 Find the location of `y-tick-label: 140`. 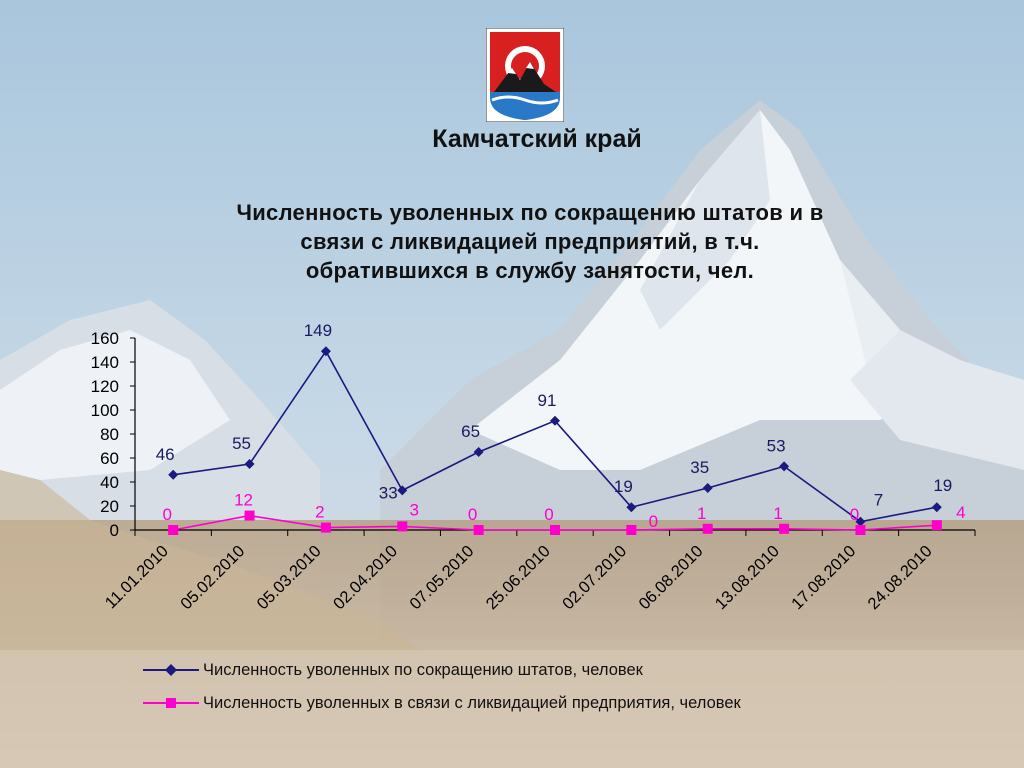

y-tick-label: 140 is located at coordinates (105, 362).